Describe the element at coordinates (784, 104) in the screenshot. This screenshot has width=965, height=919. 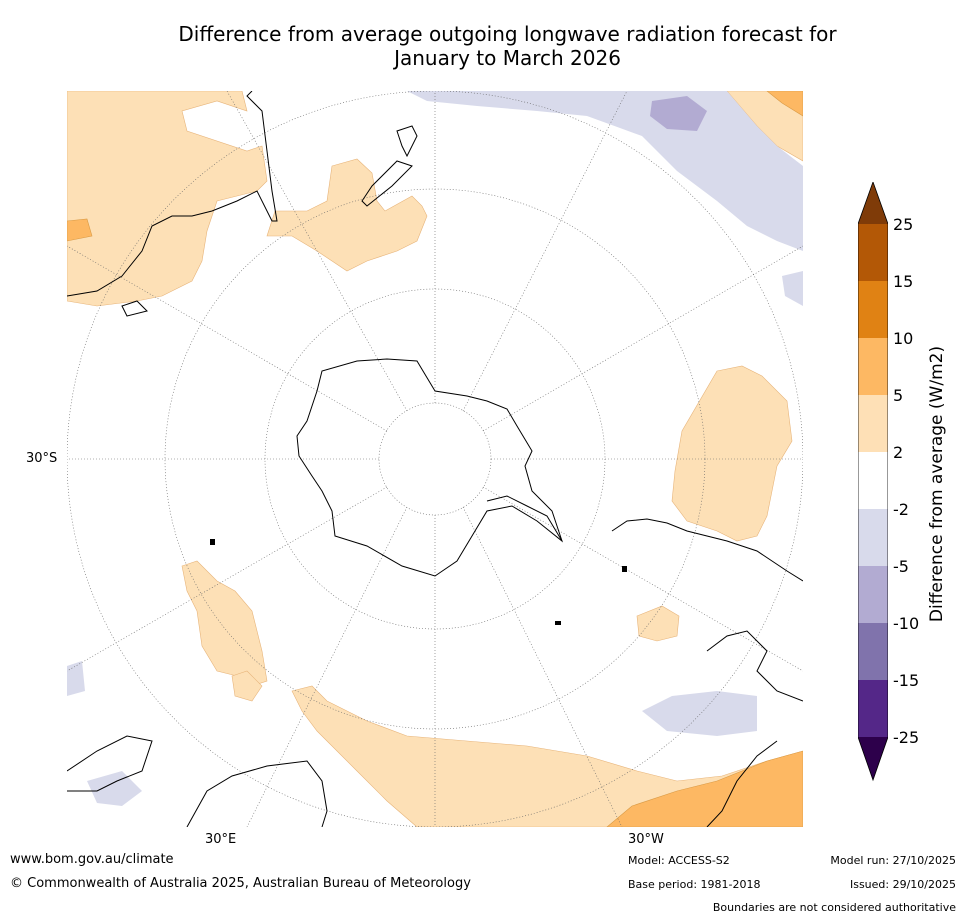
I see `anomaly-area-north-east-strong` at that location.